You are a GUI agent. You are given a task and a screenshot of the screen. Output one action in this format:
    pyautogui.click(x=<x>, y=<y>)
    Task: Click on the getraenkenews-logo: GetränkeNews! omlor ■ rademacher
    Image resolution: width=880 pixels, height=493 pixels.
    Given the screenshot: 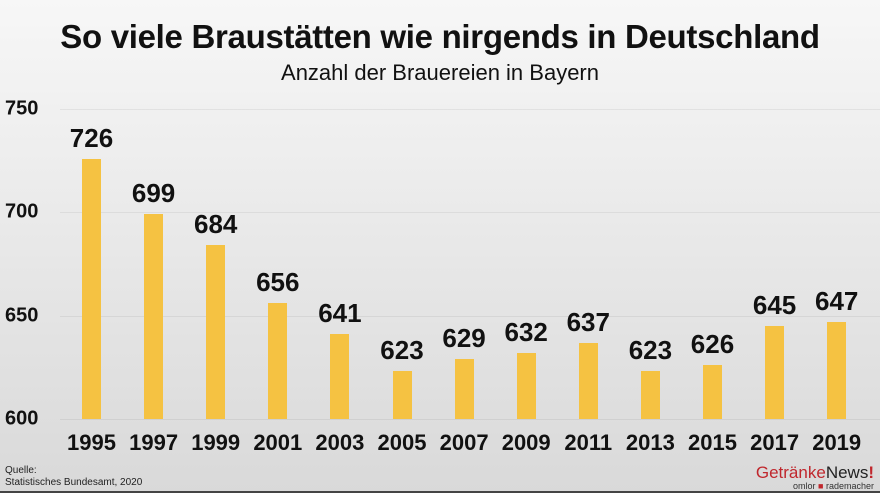 What is the action you would take?
    pyautogui.click(x=815, y=478)
    